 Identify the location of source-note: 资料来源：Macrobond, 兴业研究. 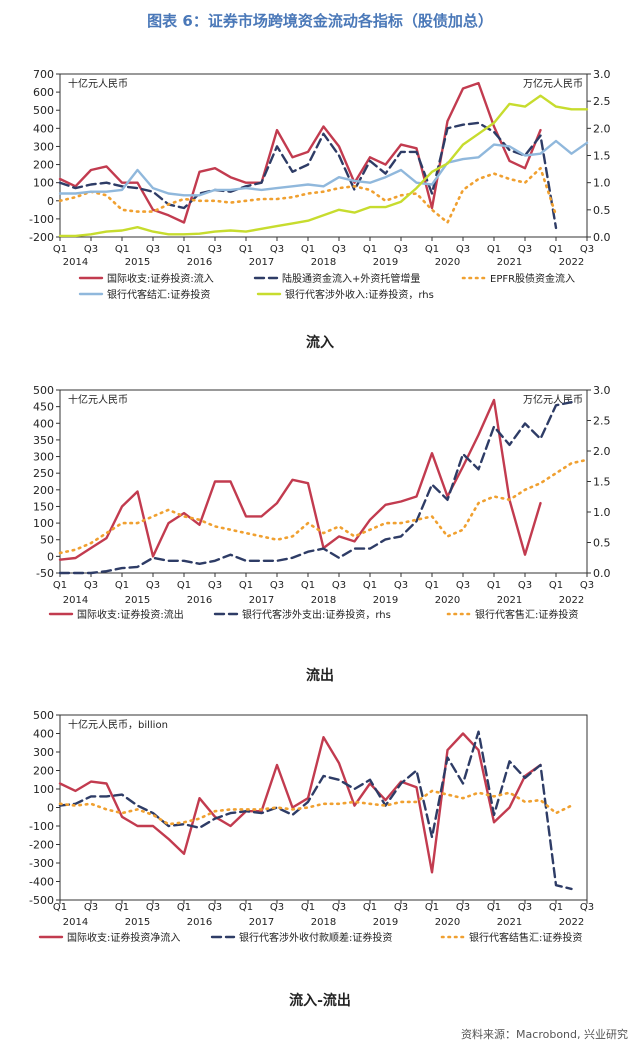
(544, 1034).